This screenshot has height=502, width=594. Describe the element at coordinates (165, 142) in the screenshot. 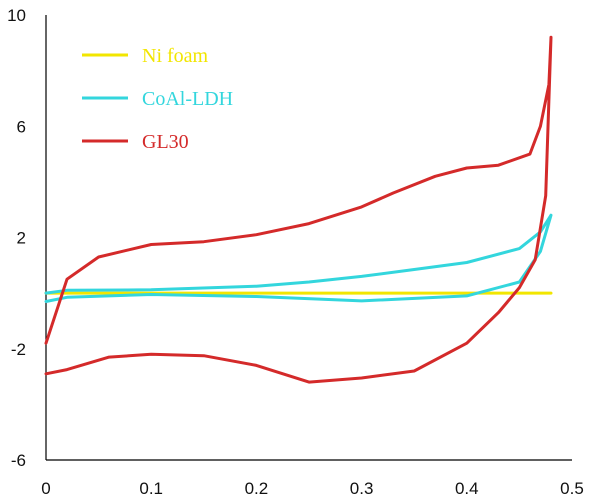

I see `legend-label-gl30: GL30` at that location.